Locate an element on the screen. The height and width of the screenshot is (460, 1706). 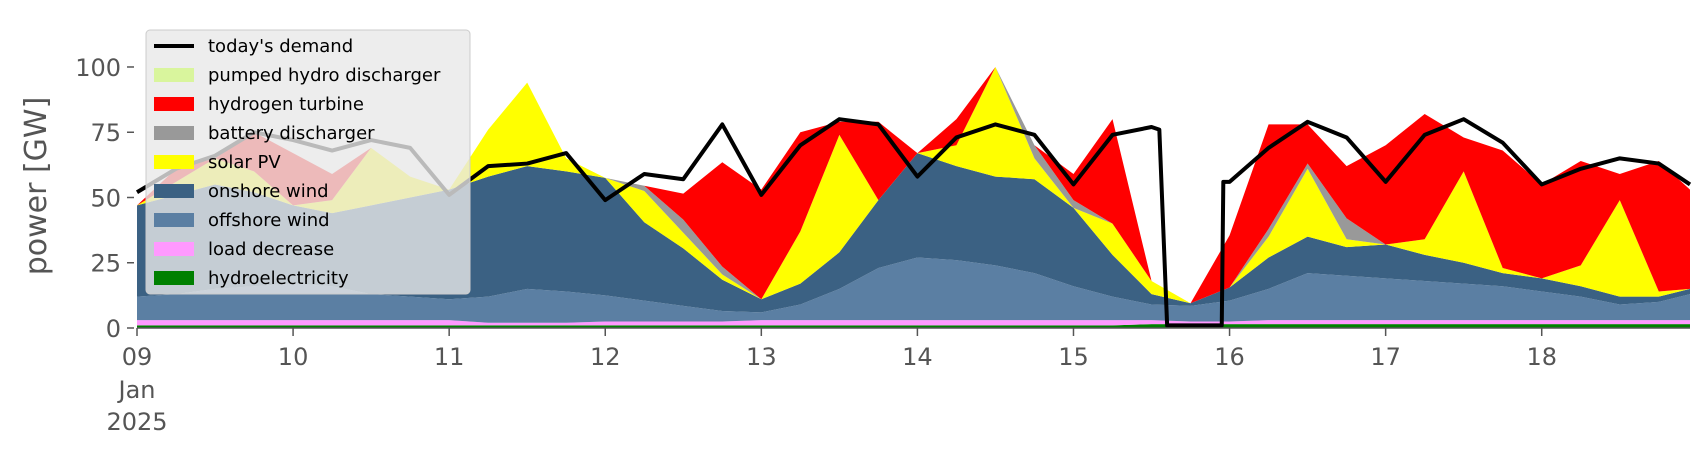
legend-label-today-s-demand: today's demand is located at coordinates (280, 46).